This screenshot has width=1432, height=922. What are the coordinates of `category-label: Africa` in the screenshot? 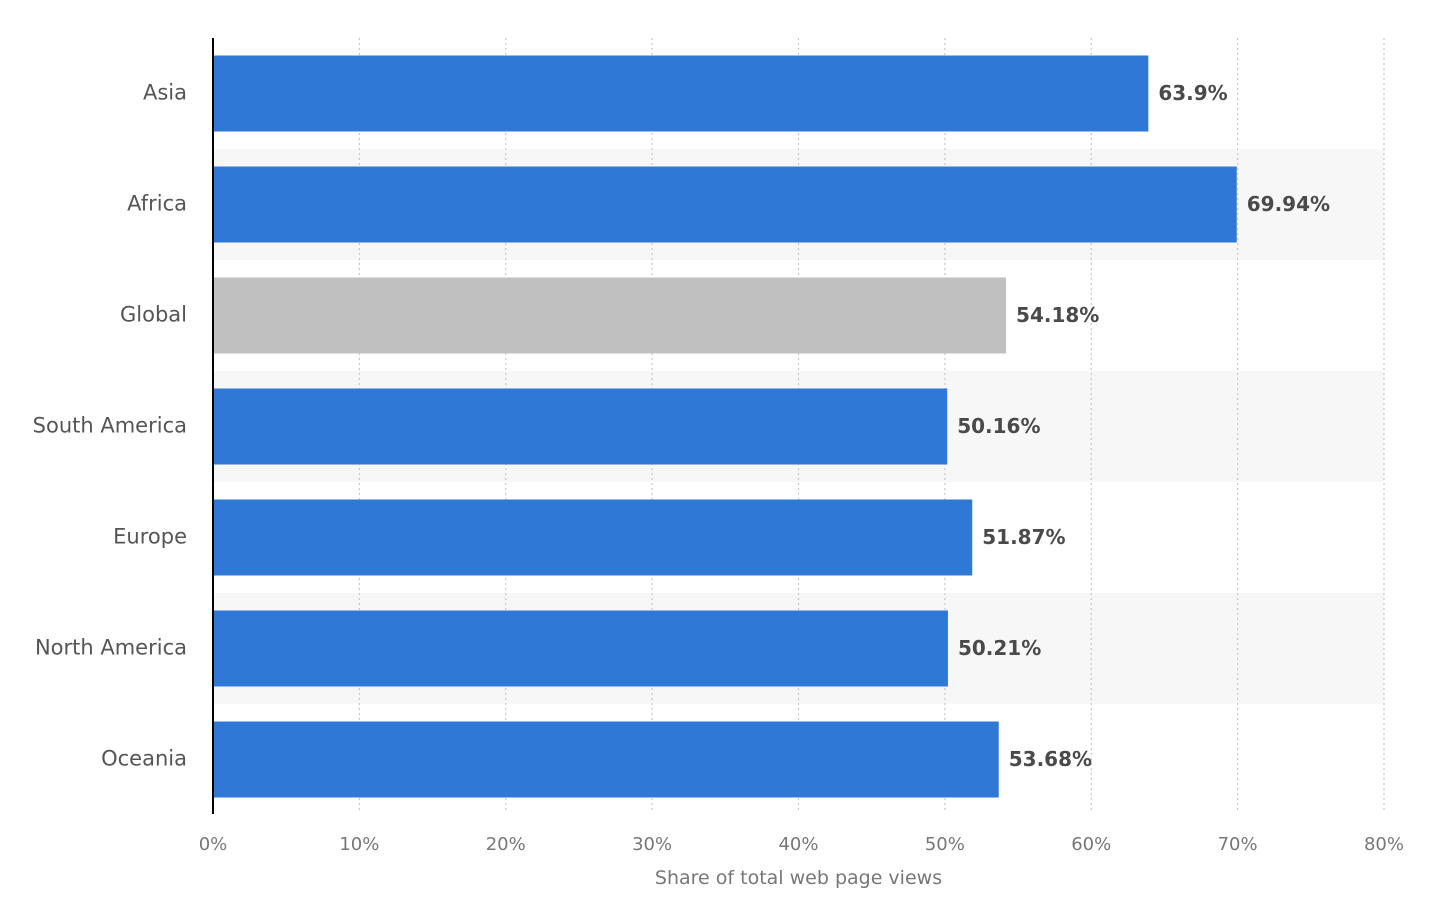 It's located at (157, 204).